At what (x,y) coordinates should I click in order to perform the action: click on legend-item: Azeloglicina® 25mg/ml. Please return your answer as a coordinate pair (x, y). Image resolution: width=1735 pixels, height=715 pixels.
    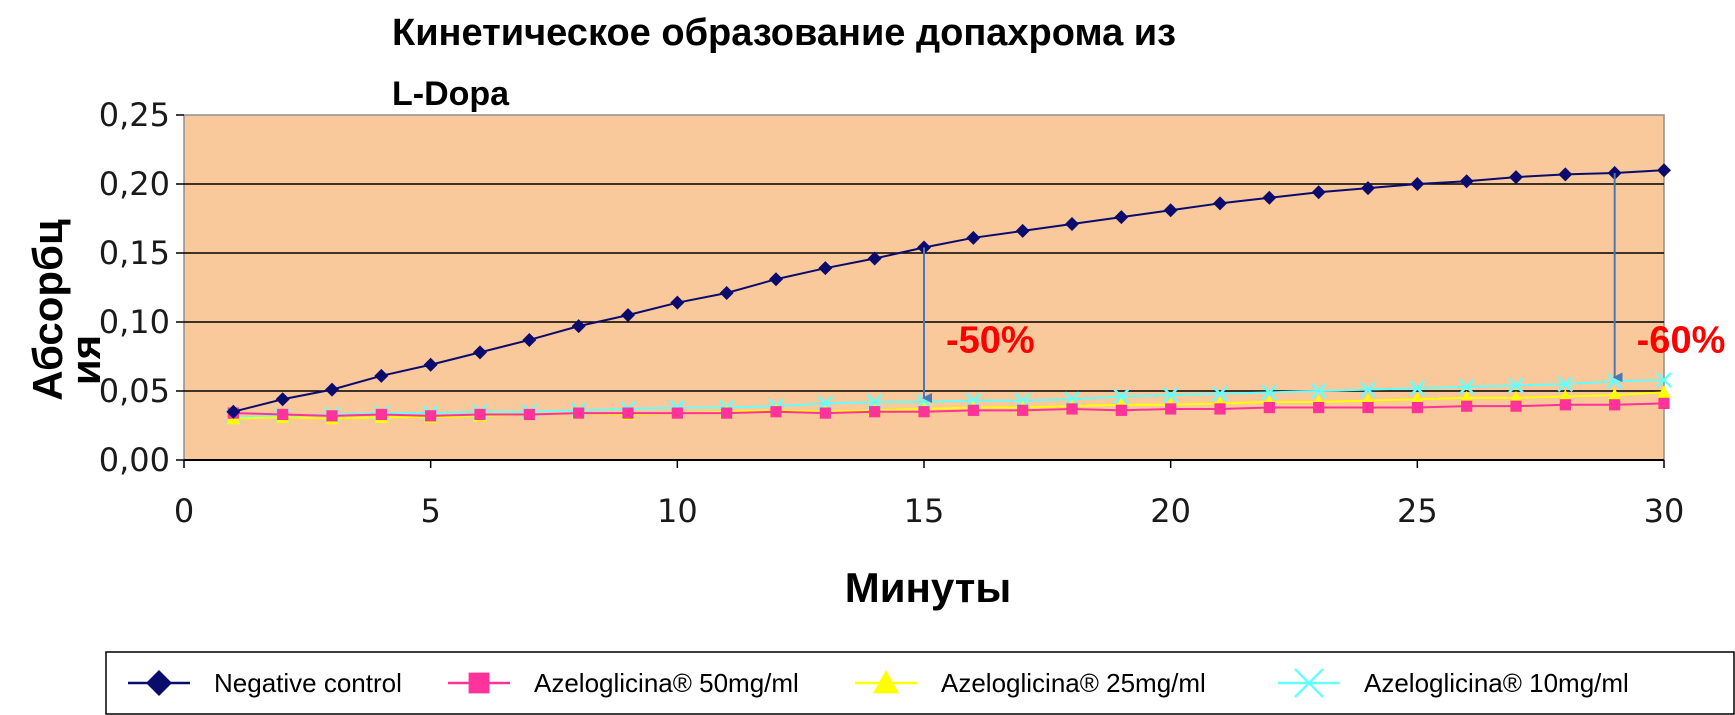
    Looking at the image, I should click on (1030, 683).